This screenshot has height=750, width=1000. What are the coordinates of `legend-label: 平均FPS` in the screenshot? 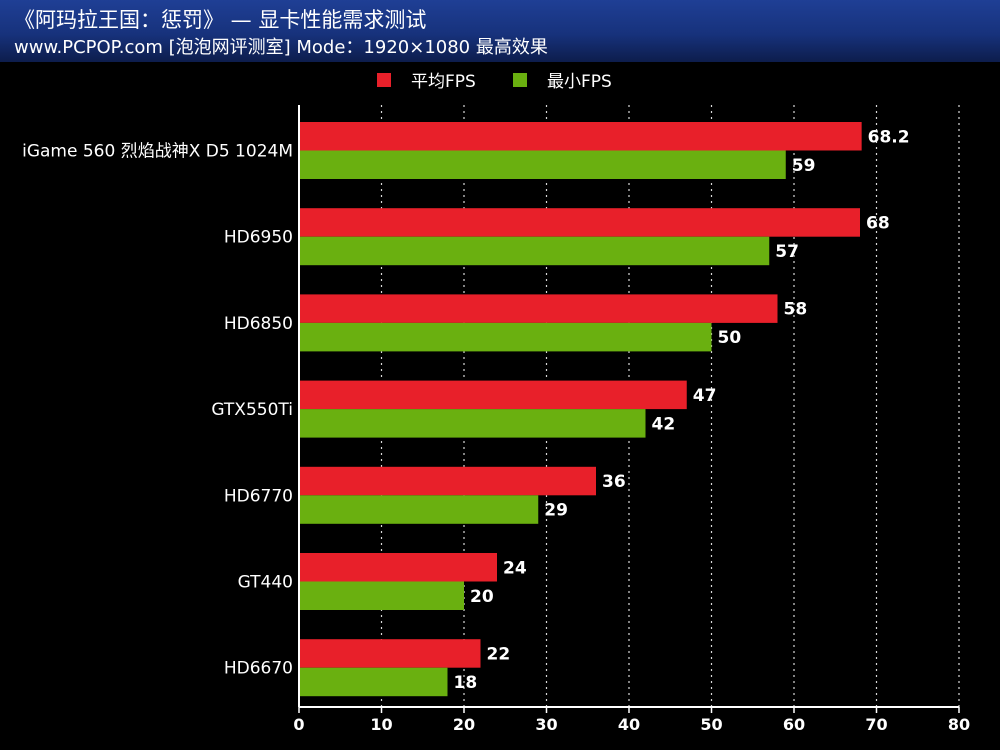 It's located at (443, 82).